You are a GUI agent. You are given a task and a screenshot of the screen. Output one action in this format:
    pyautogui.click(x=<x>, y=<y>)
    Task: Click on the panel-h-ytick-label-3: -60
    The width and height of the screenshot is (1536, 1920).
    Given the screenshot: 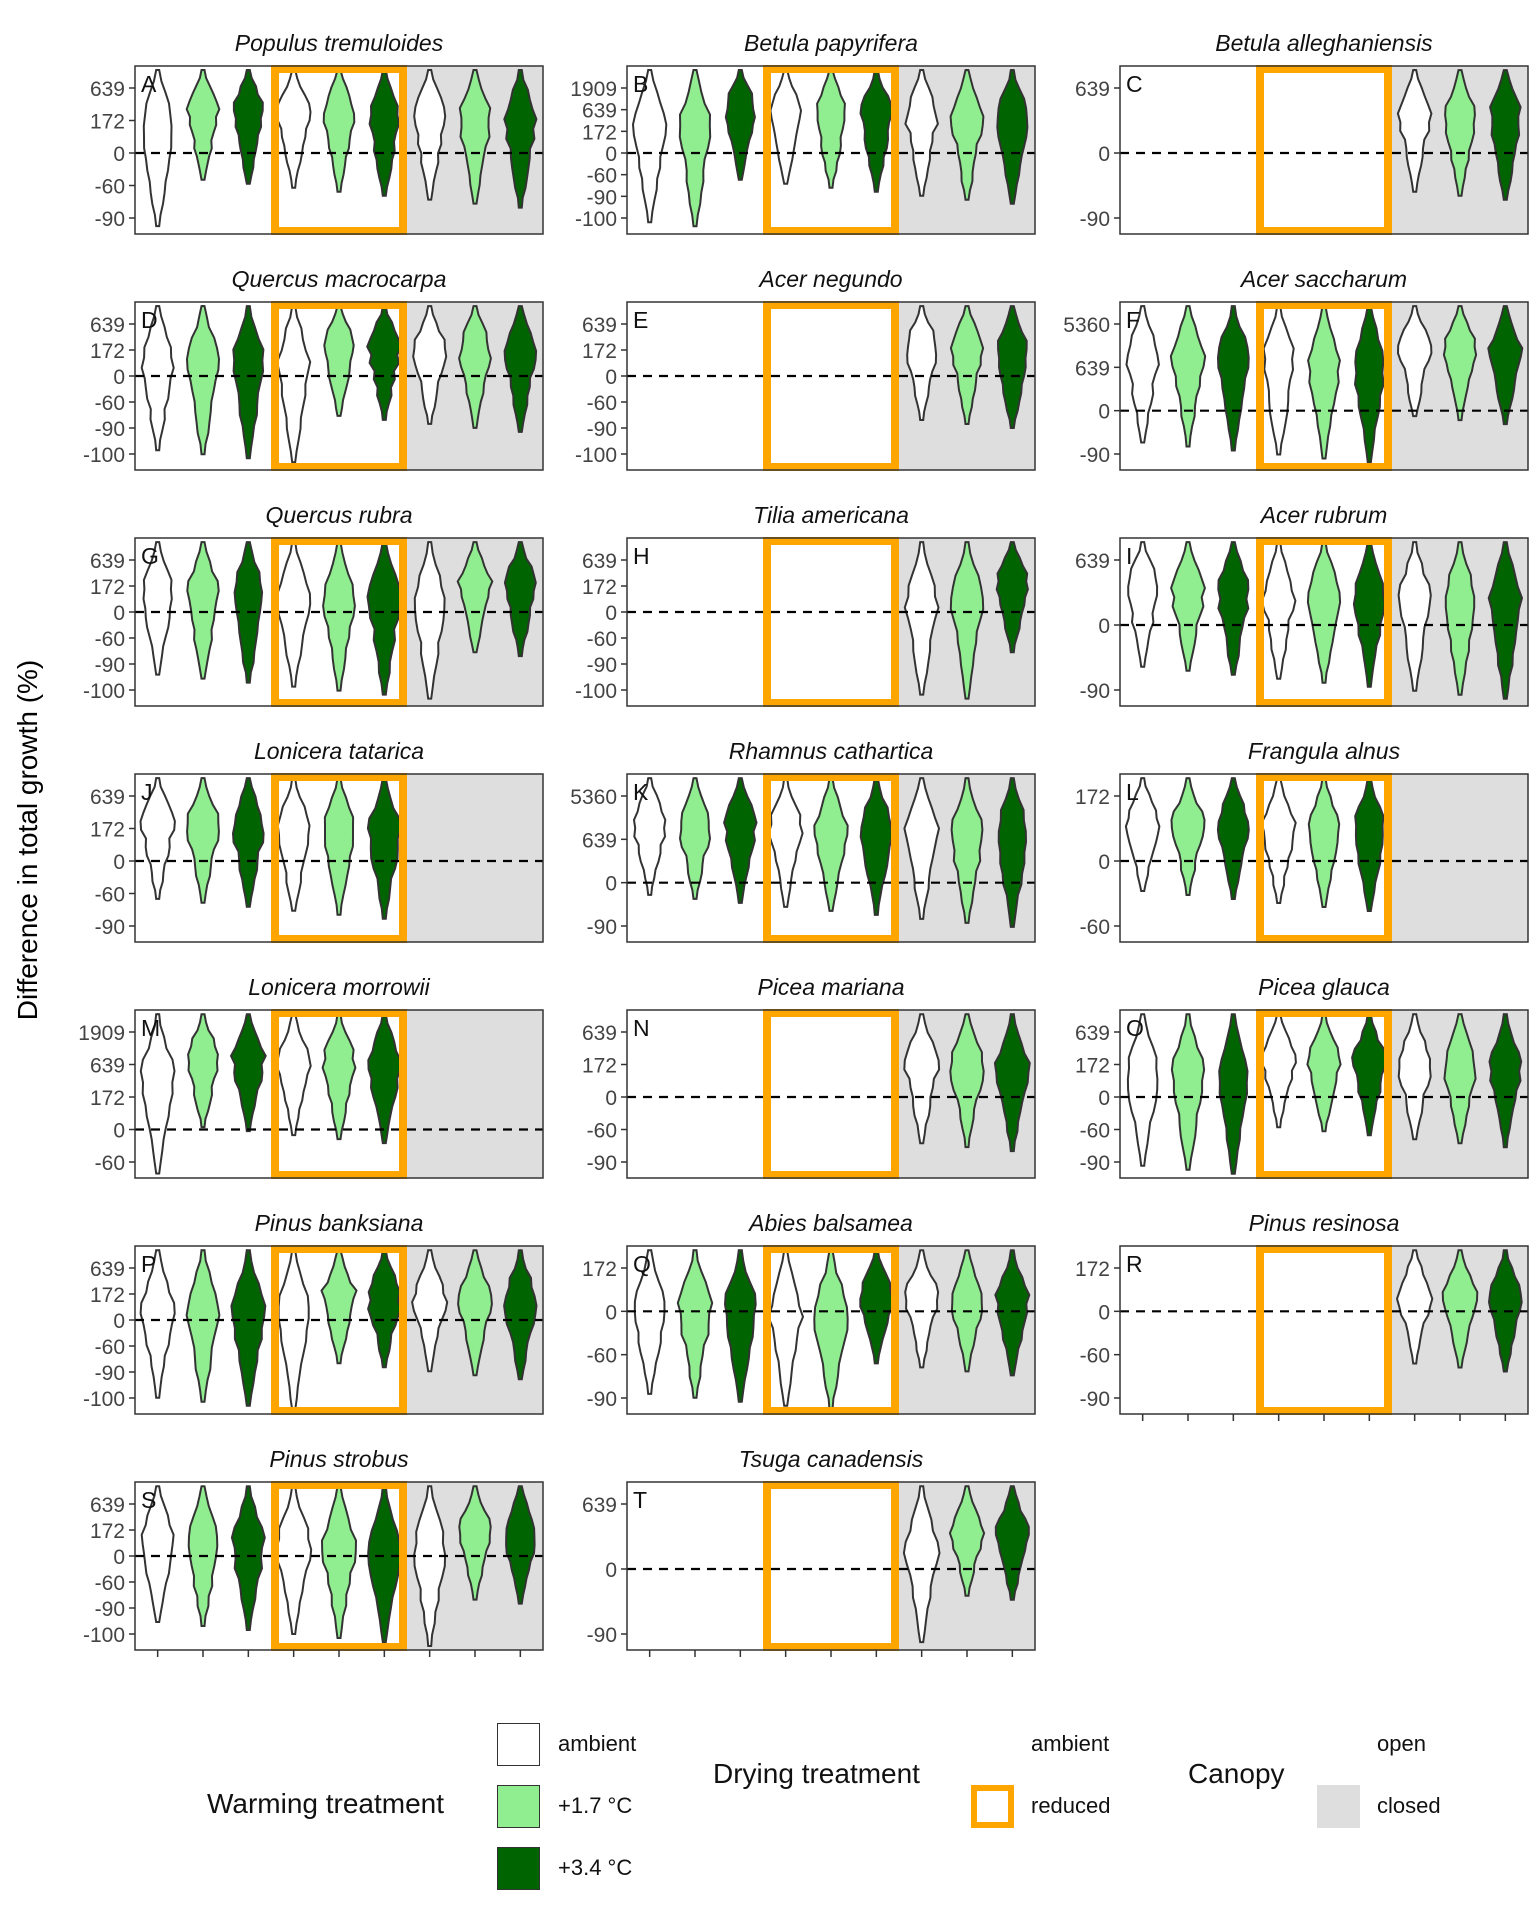 What is the action you would take?
    pyautogui.click(x=602, y=639)
    